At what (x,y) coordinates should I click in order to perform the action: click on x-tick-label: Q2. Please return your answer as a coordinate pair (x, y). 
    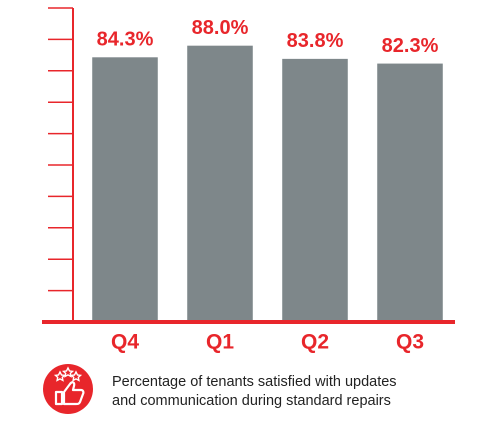
    Looking at the image, I should click on (315, 342).